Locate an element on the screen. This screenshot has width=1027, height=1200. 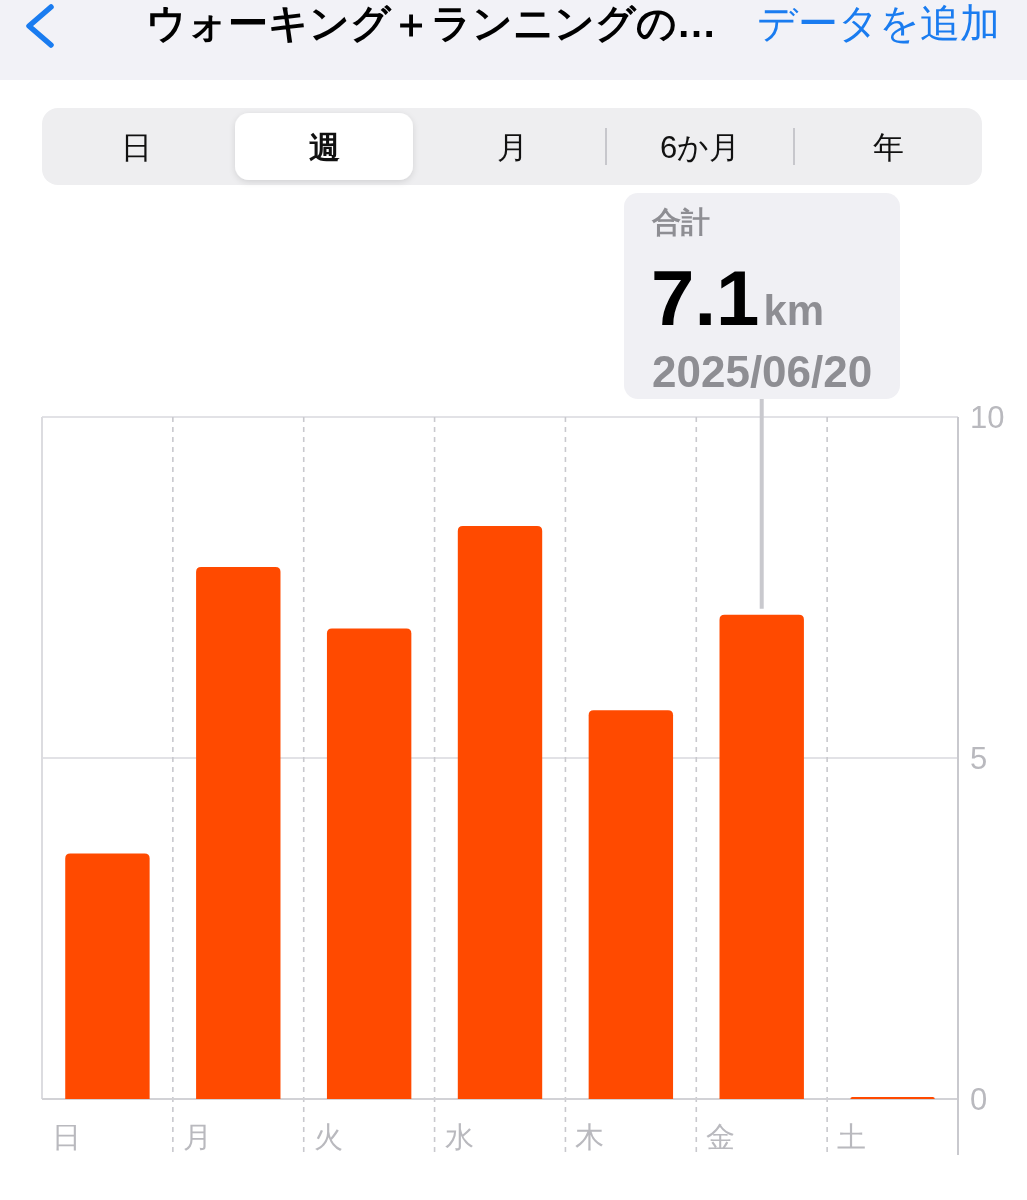
x-tick-label: 木 is located at coordinates (590, 1137).